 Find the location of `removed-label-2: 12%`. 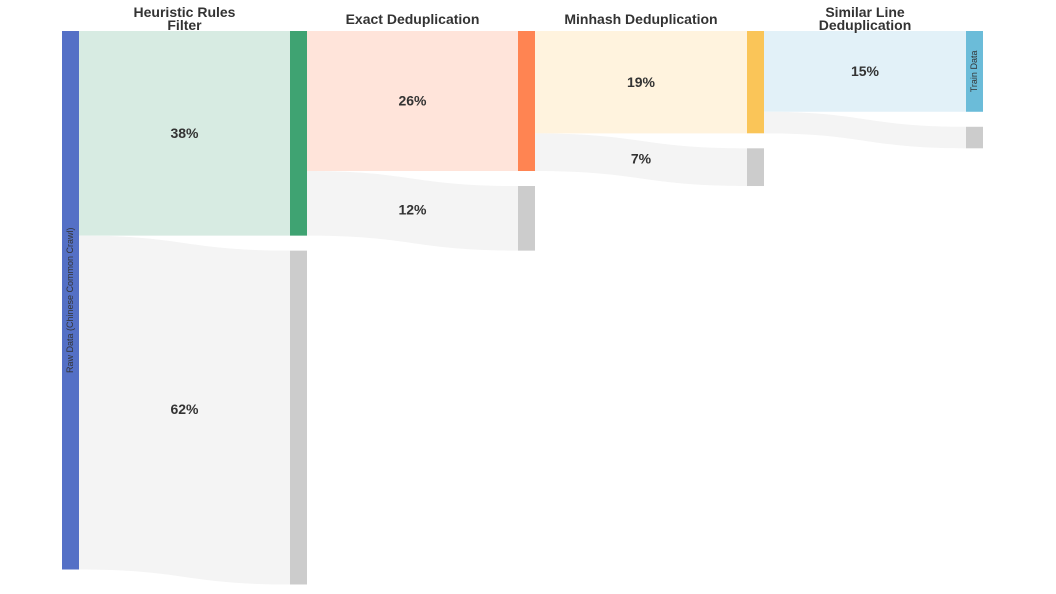

removed-label-2: 12% is located at coordinates (412, 210).